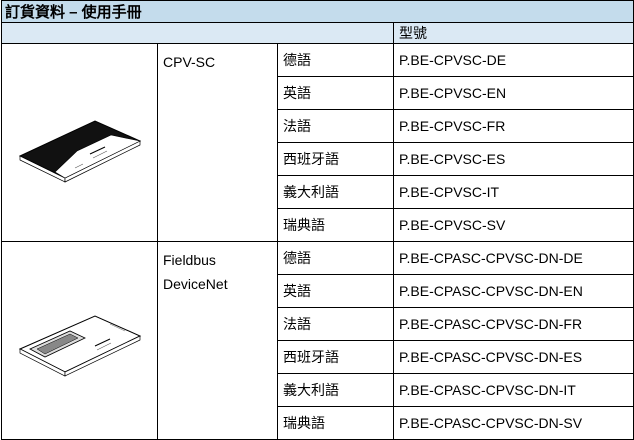 This screenshot has height=440, width=634. I want to click on product-cell: Fieldbus DeviceNet, so click(217, 340).